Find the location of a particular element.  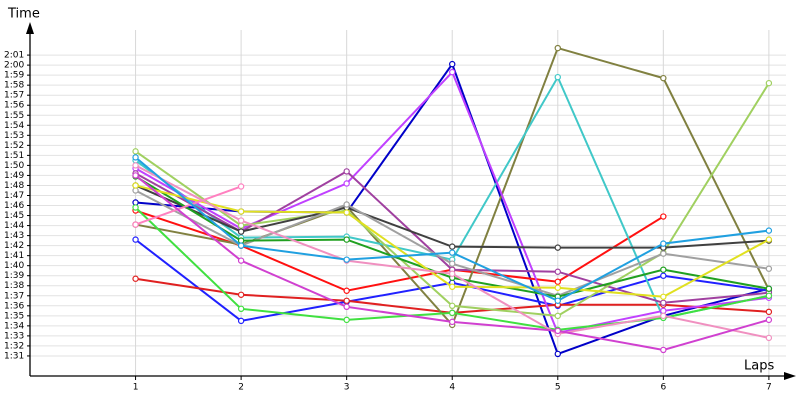

y-tick-label: 2:01 is located at coordinates (14, 56).